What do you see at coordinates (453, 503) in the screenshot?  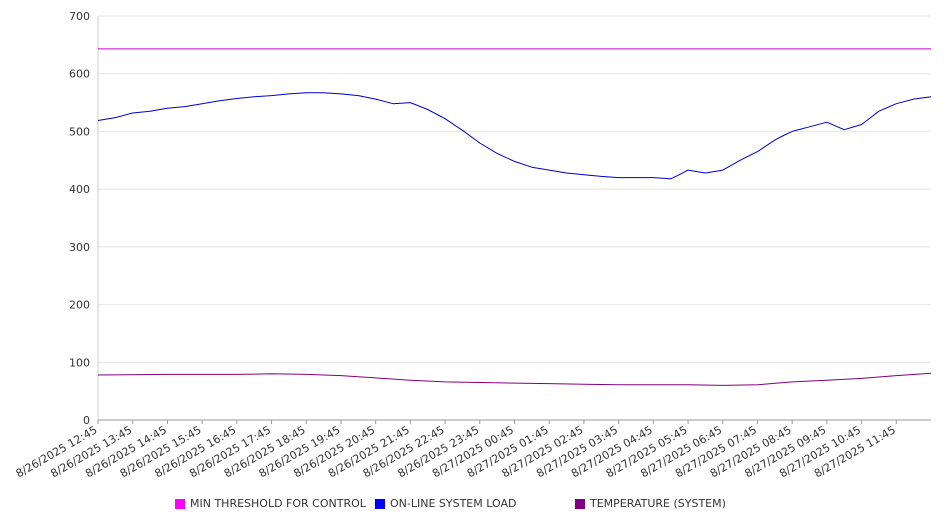 I see `legend-label: ON-LINE SYSTEM LOAD` at bounding box center [453, 503].